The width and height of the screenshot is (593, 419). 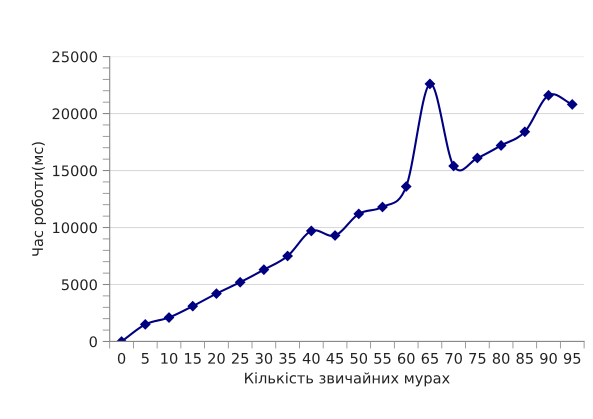 What do you see at coordinates (287, 358) in the screenshot?
I see `x-tick-label: 35` at bounding box center [287, 358].